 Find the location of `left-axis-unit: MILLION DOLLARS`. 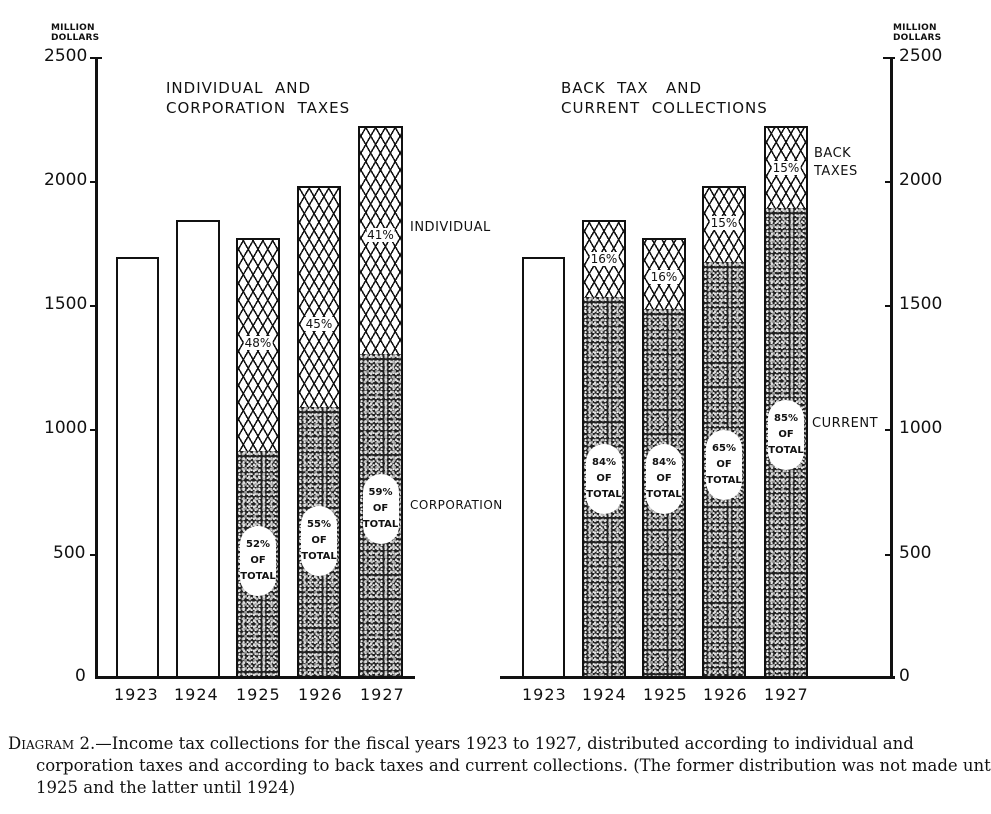

left-axis-unit: MILLION DOLLARS is located at coordinates (75, 33).